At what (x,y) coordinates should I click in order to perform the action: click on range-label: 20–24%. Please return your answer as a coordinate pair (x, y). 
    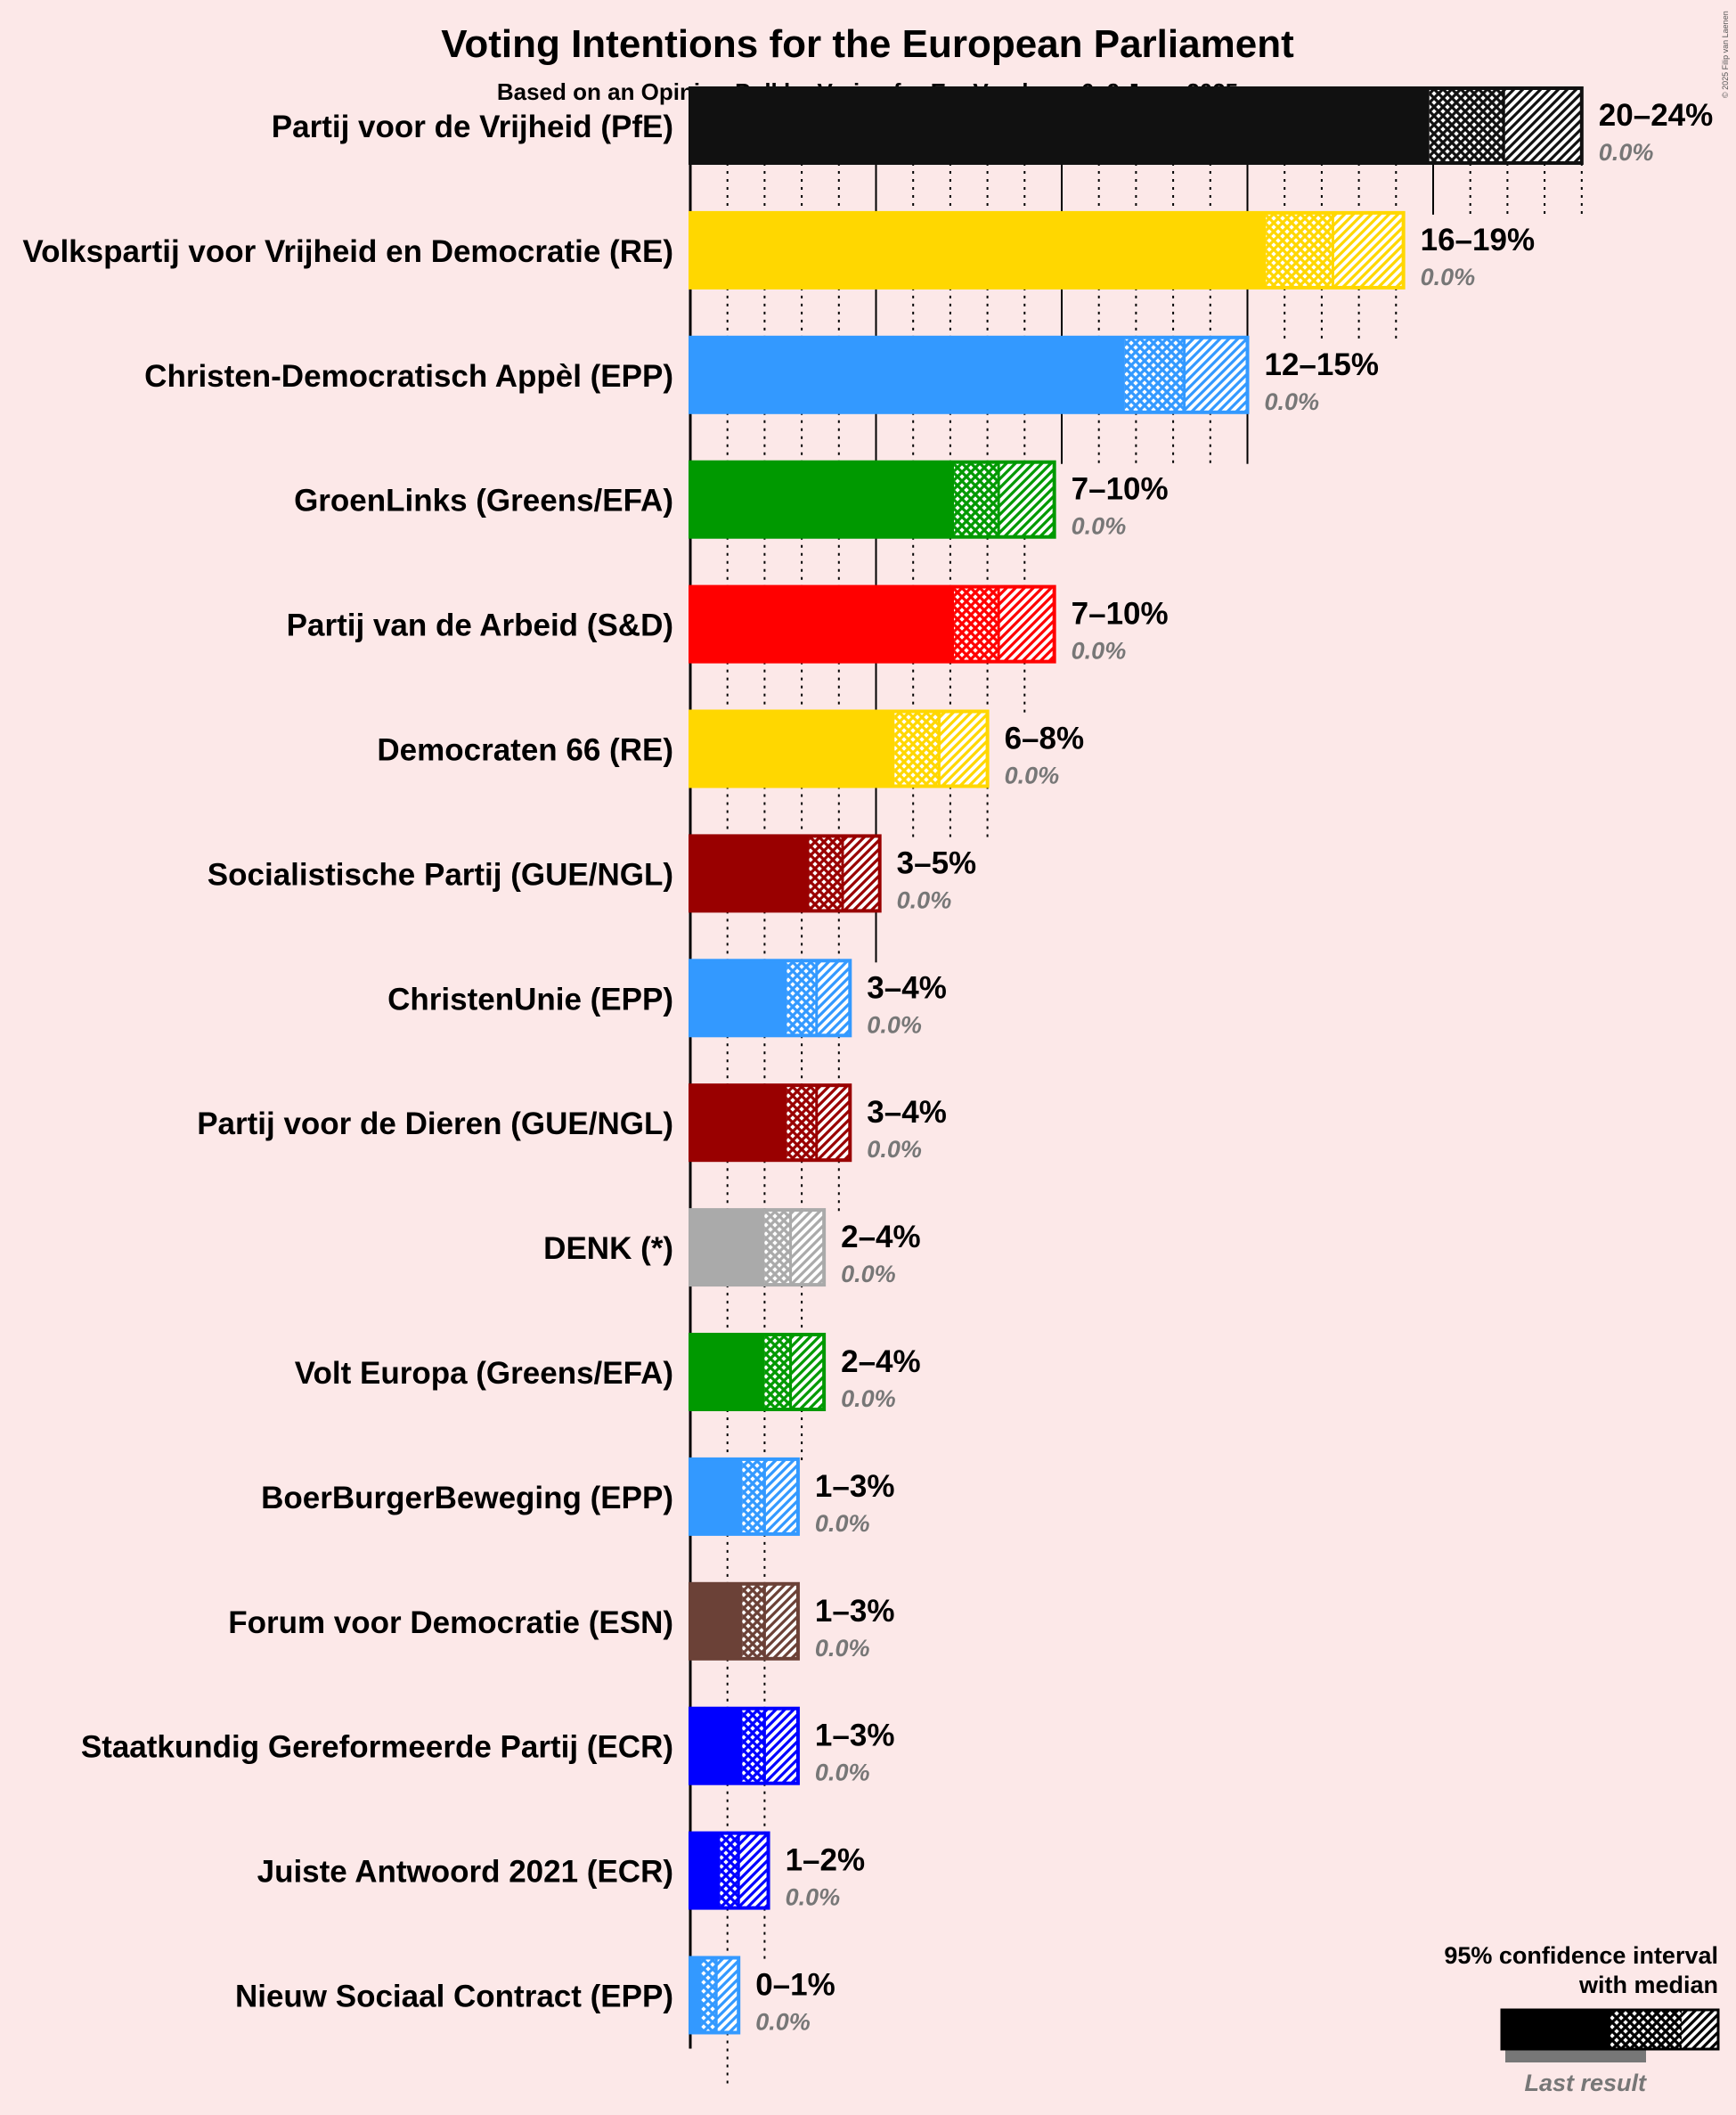
    Looking at the image, I should click on (1656, 116).